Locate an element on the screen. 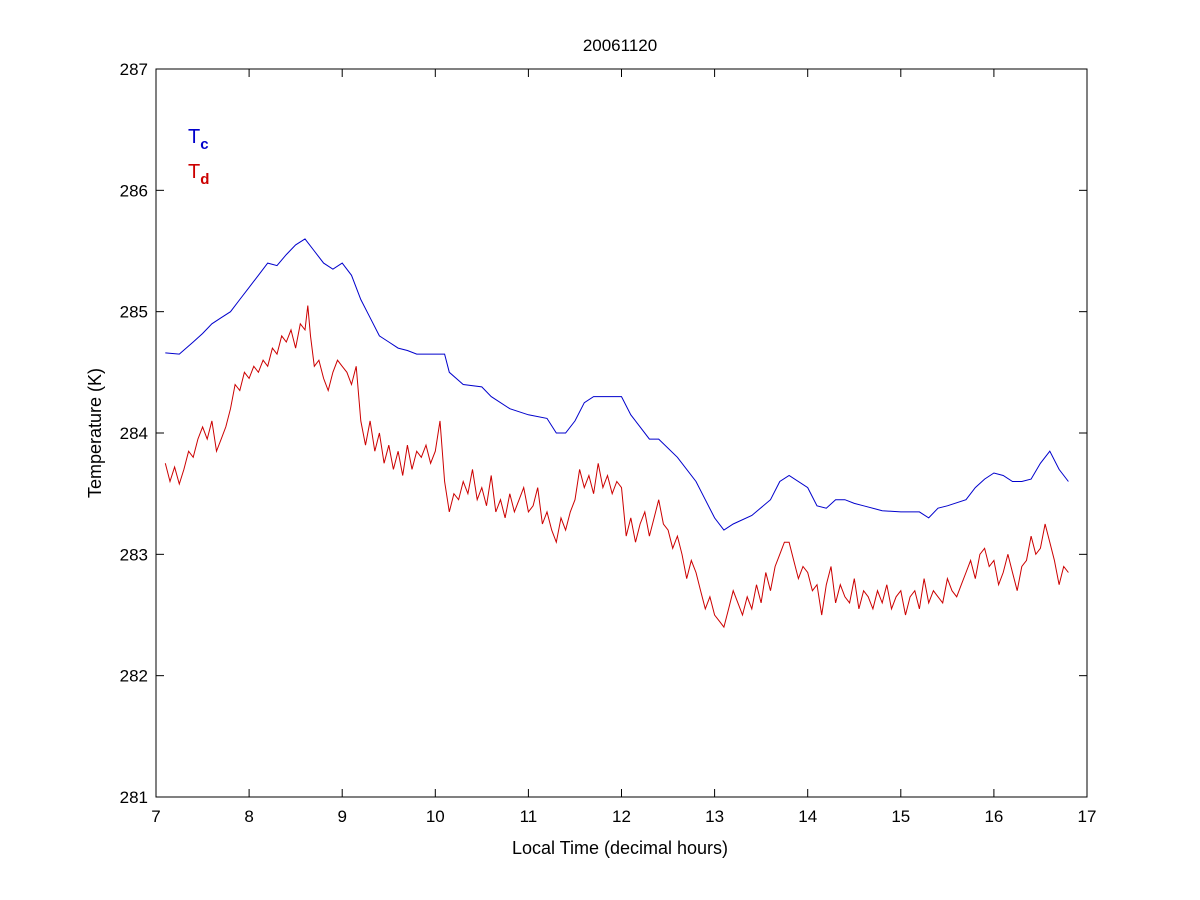 The width and height of the screenshot is (1200, 900). x-tick-label: 10 is located at coordinates (435, 816).